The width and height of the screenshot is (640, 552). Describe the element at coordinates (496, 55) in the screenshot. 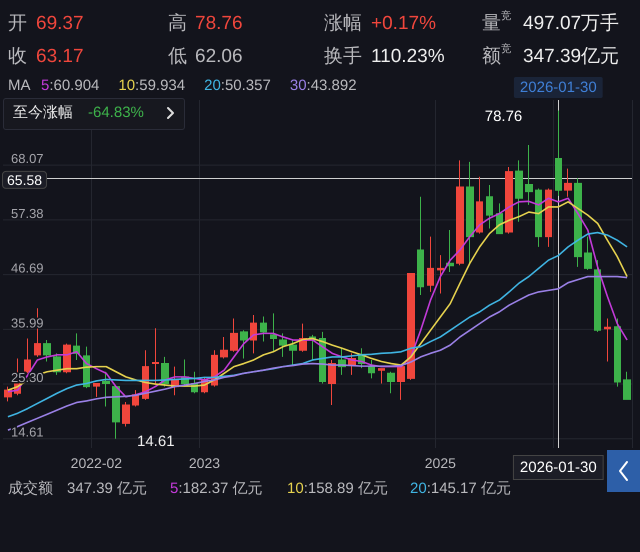

I see `text: 额$^{竞}$` at that location.